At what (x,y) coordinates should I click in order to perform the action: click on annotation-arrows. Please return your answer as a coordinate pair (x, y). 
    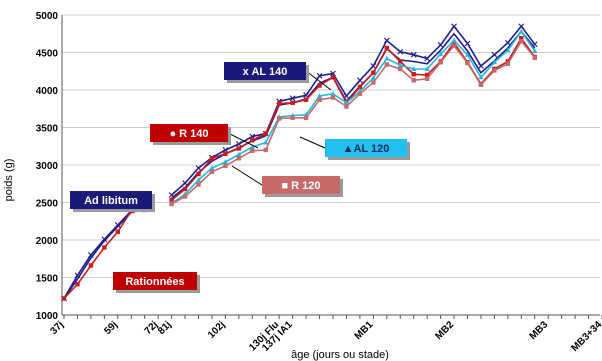
    Looking at the image, I should click on (279, 128).